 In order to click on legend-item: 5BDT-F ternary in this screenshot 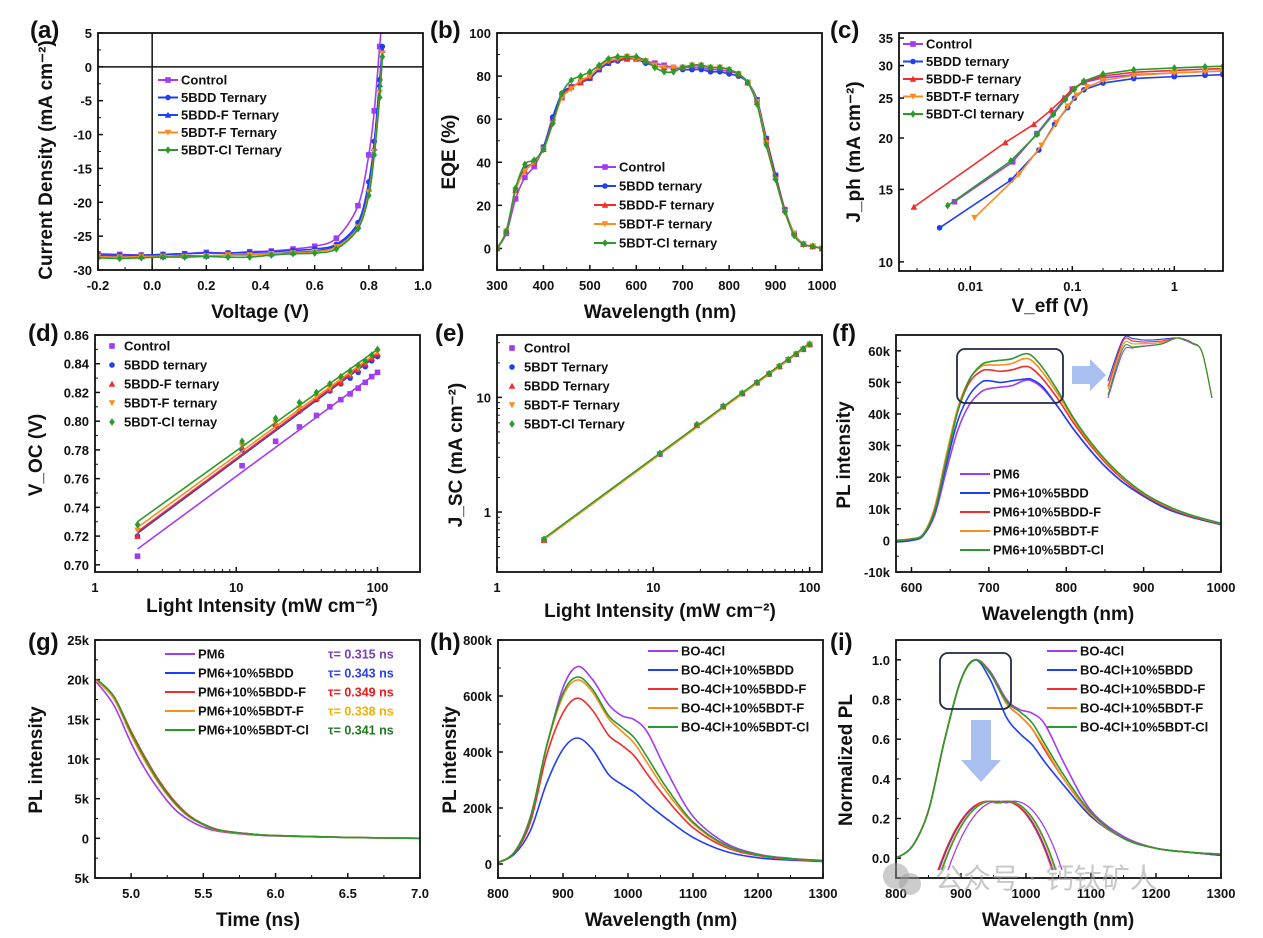, I will do `click(653, 224)`.